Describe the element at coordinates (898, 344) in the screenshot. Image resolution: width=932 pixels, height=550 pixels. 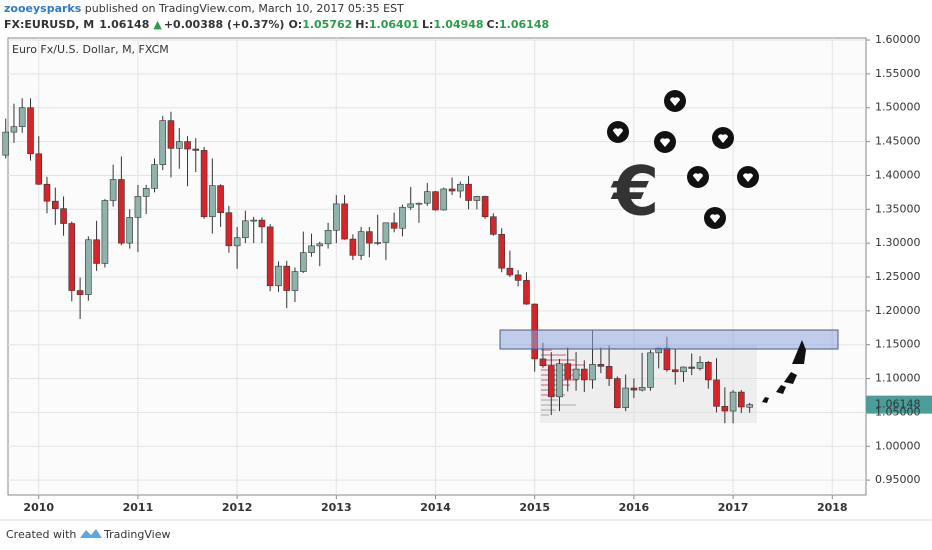
I see `y-tick-label: 1.15000` at that location.